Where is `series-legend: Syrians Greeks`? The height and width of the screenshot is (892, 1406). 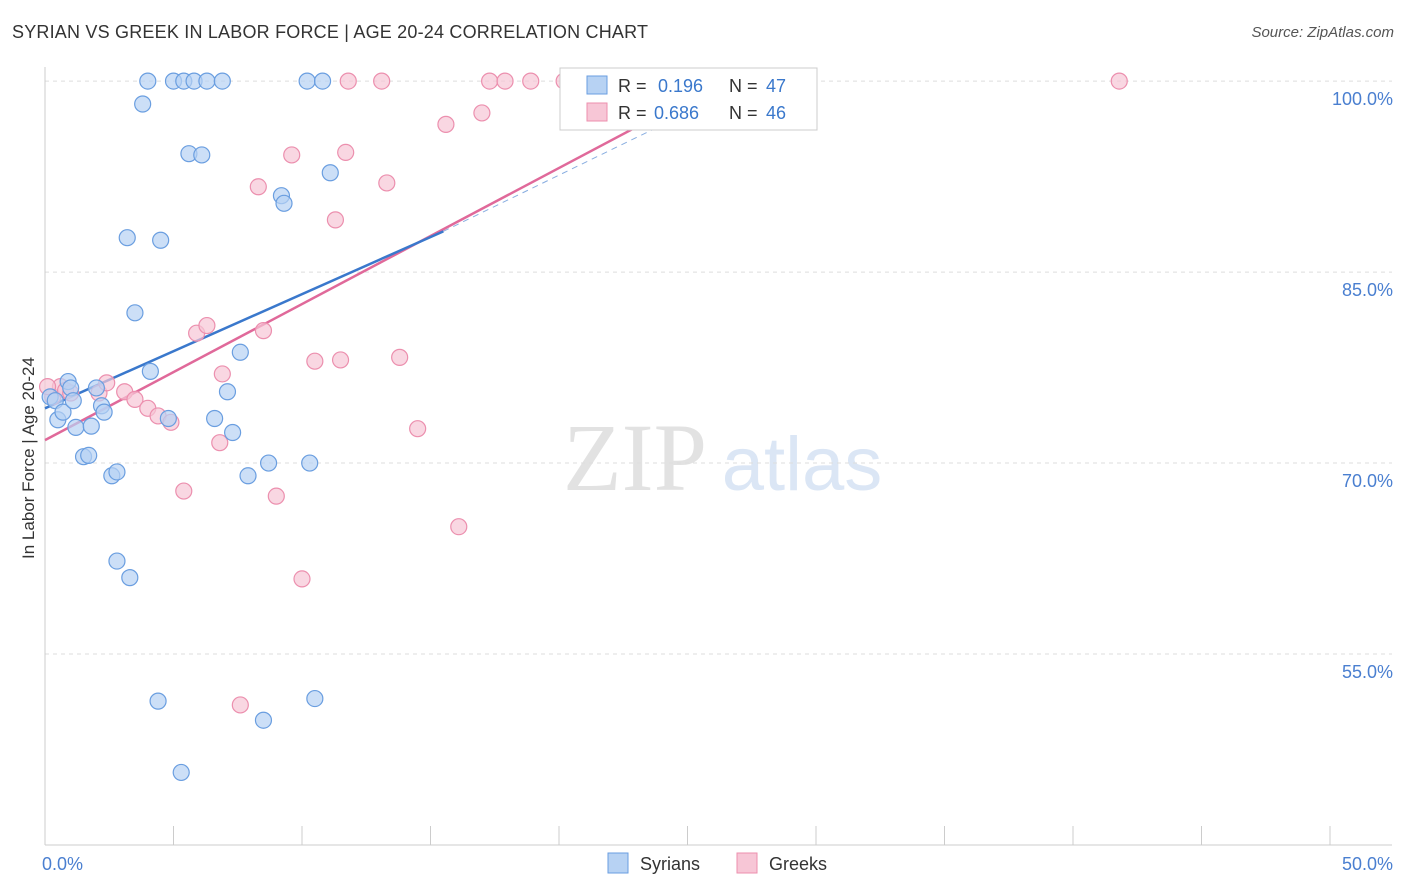 series-legend: Syrians Greeks is located at coordinates (717, 863).